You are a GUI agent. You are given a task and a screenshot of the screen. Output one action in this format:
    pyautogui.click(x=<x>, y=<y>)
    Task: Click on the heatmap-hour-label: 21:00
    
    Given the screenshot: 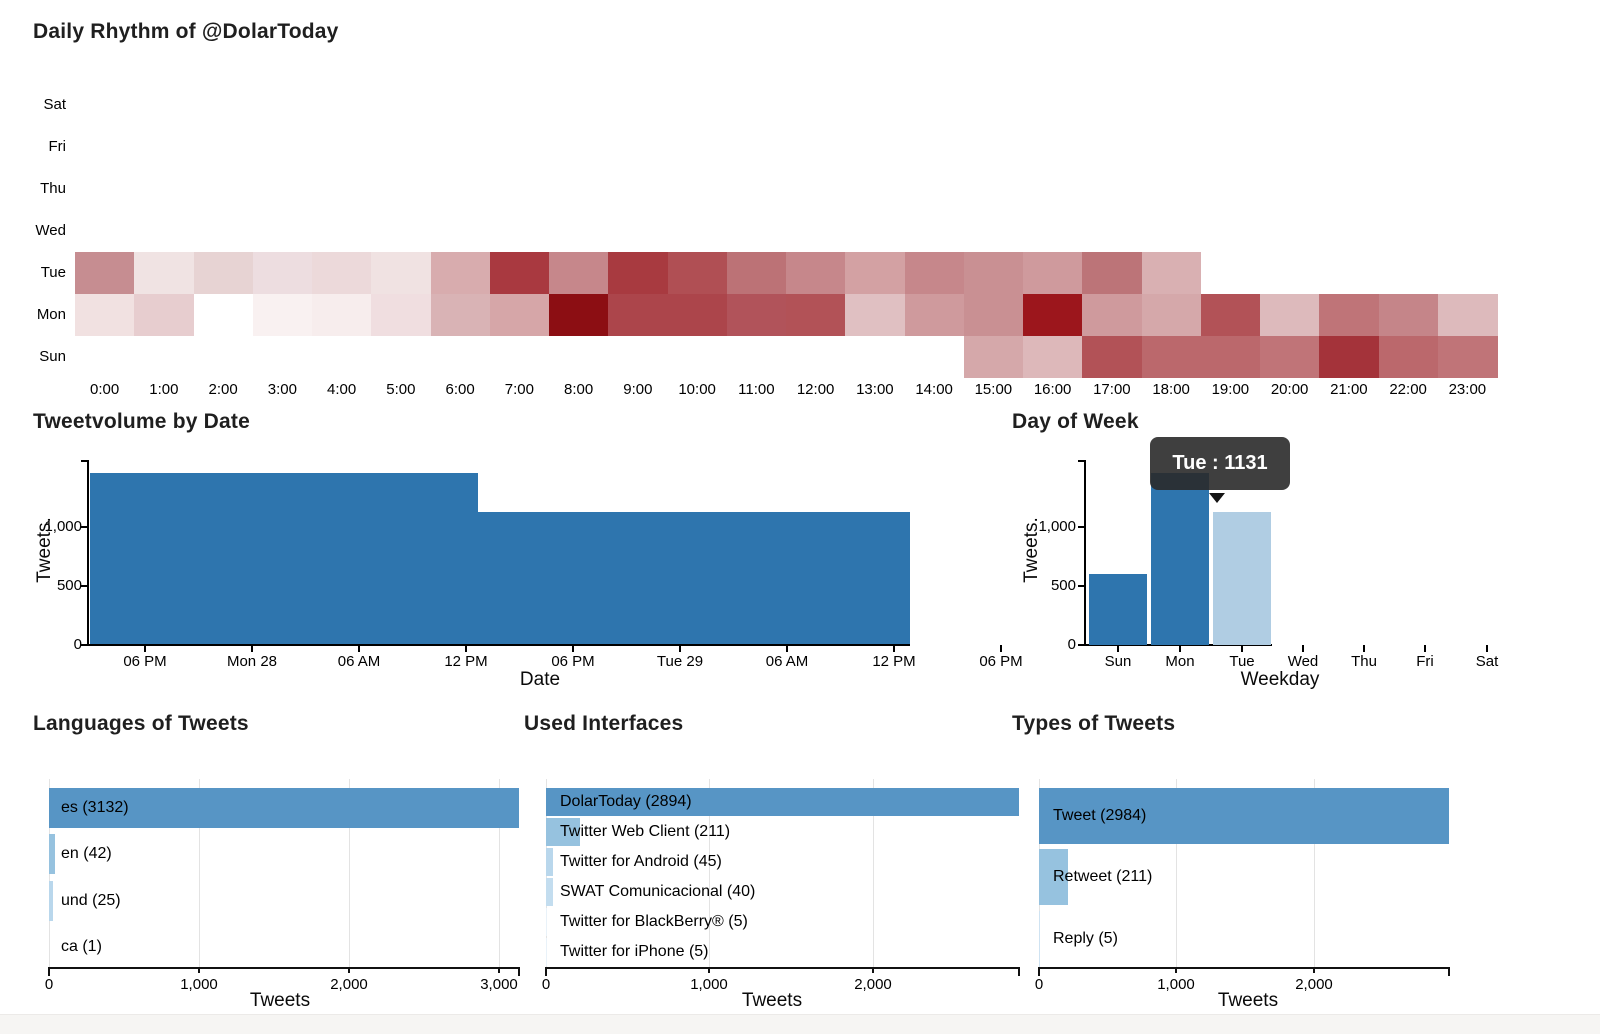 What is the action you would take?
    pyautogui.click(x=1349, y=389)
    